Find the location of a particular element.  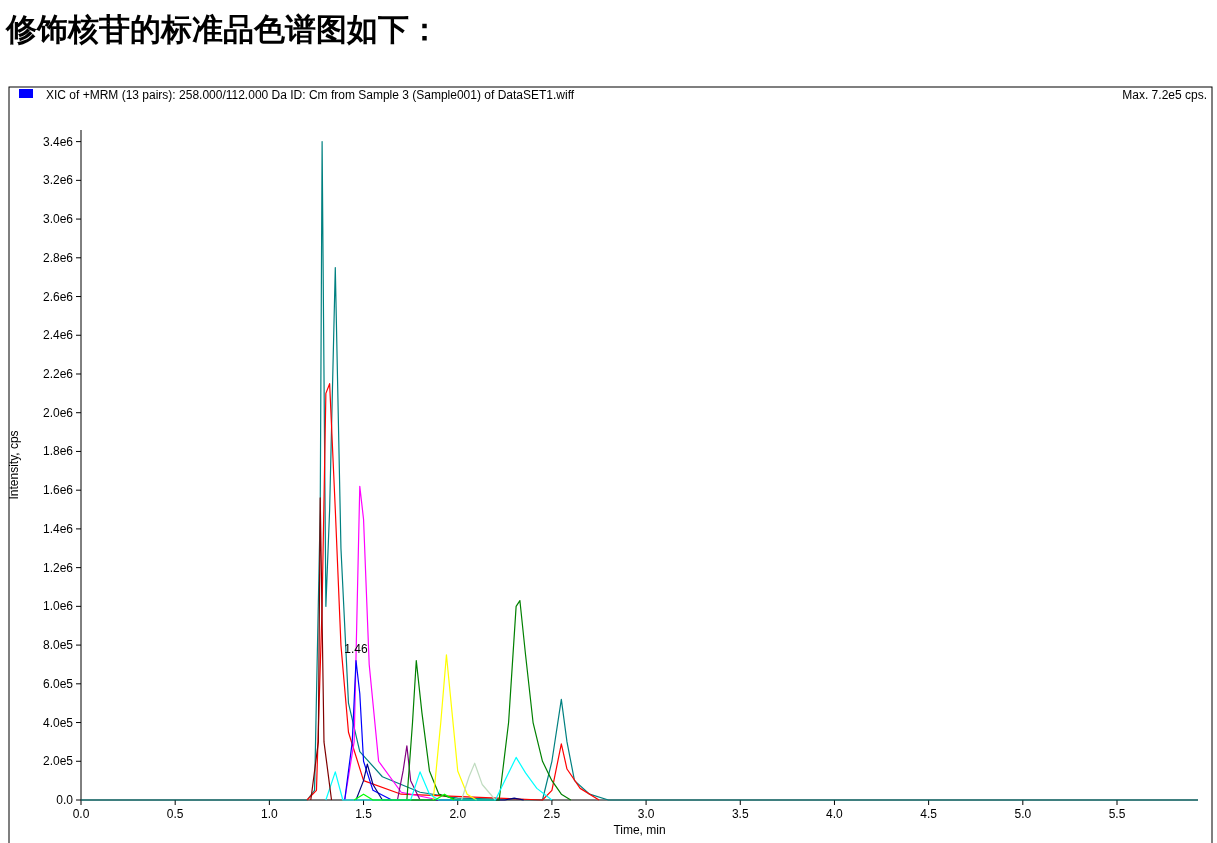

chart-subtitle: XIC of +MRM (13 pairs): 258.000/112.000 Da ID: Cm from Sample 3 (Sample001) of DataSET1.wiff is located at coordinates (310, 95).